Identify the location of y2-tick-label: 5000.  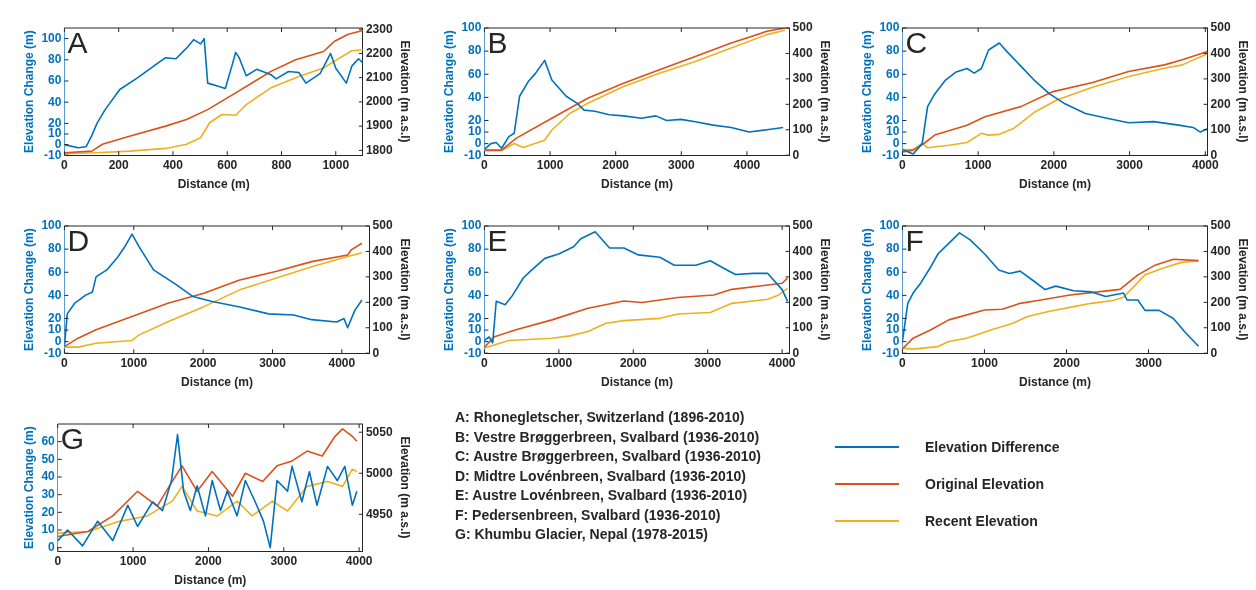
(379, 472).